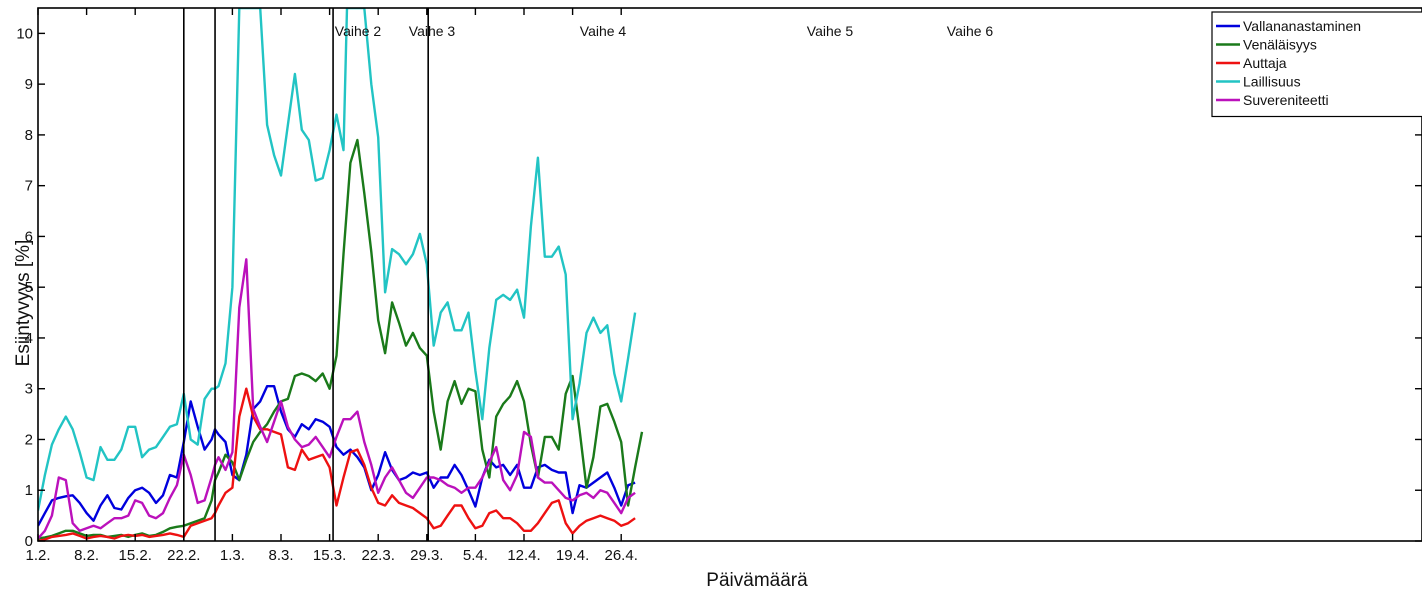  What do you see at coordinates (280, 555) in the screenshot?
I see `x-tick-label: 8.3.` at bounding box center [280, 555].